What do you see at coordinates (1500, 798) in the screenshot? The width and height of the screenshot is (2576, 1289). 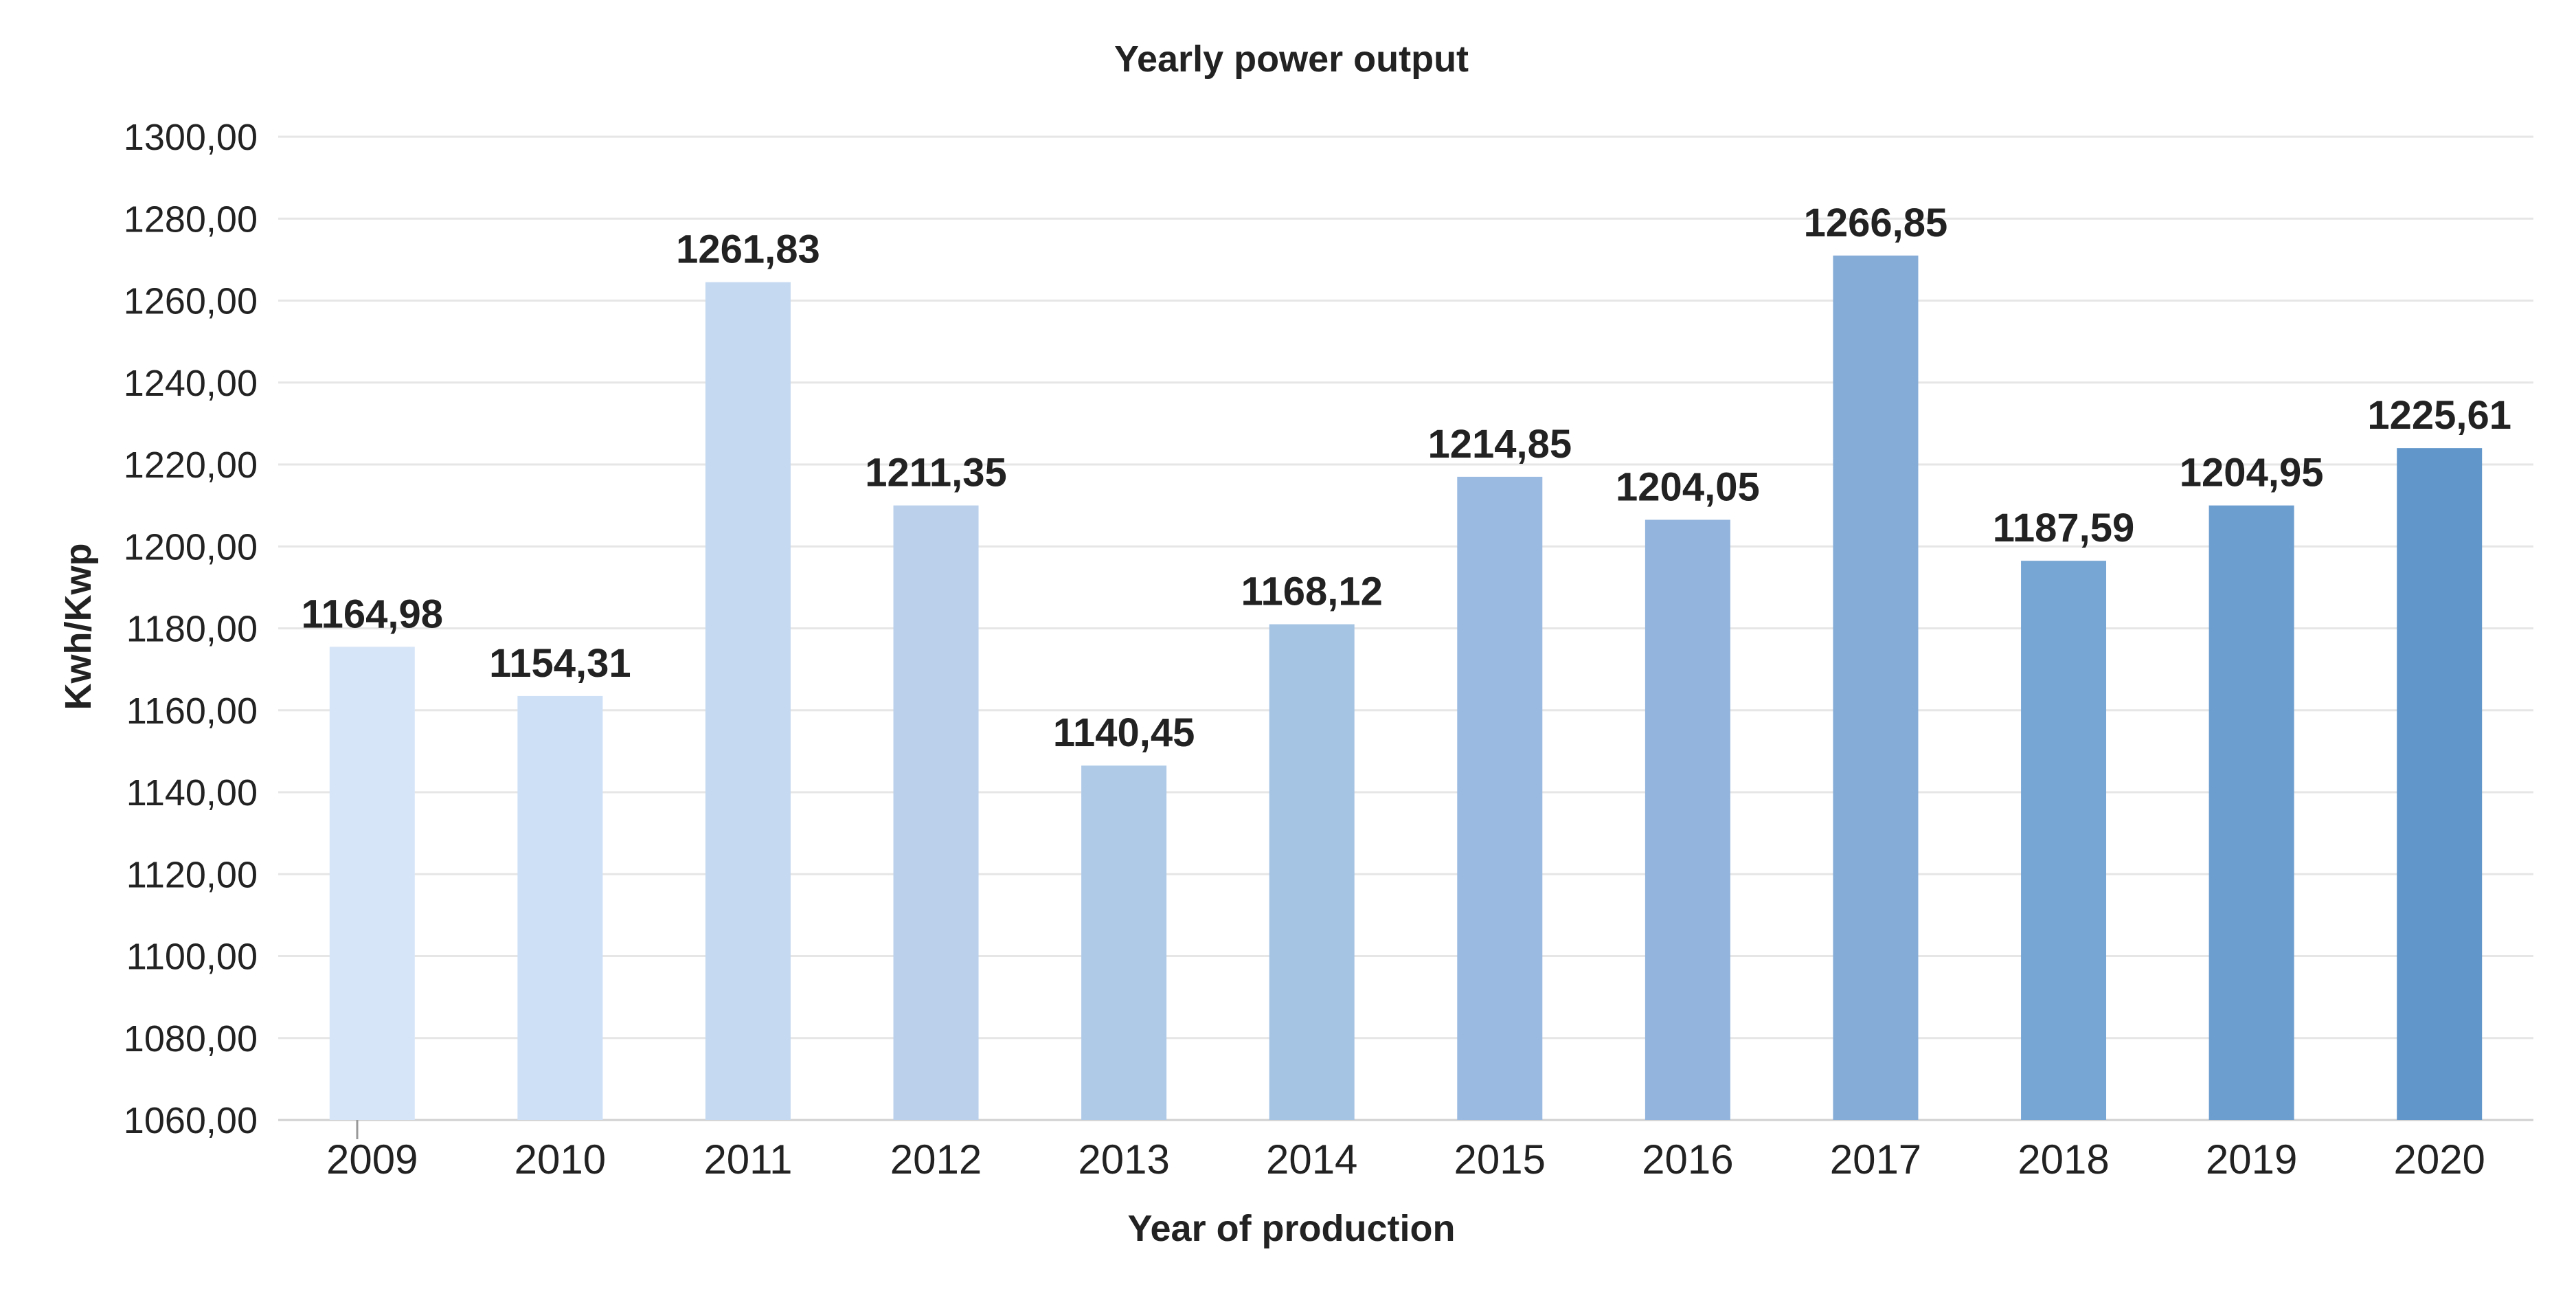 I see `bar-2015` at bounding box center [1500, 798].